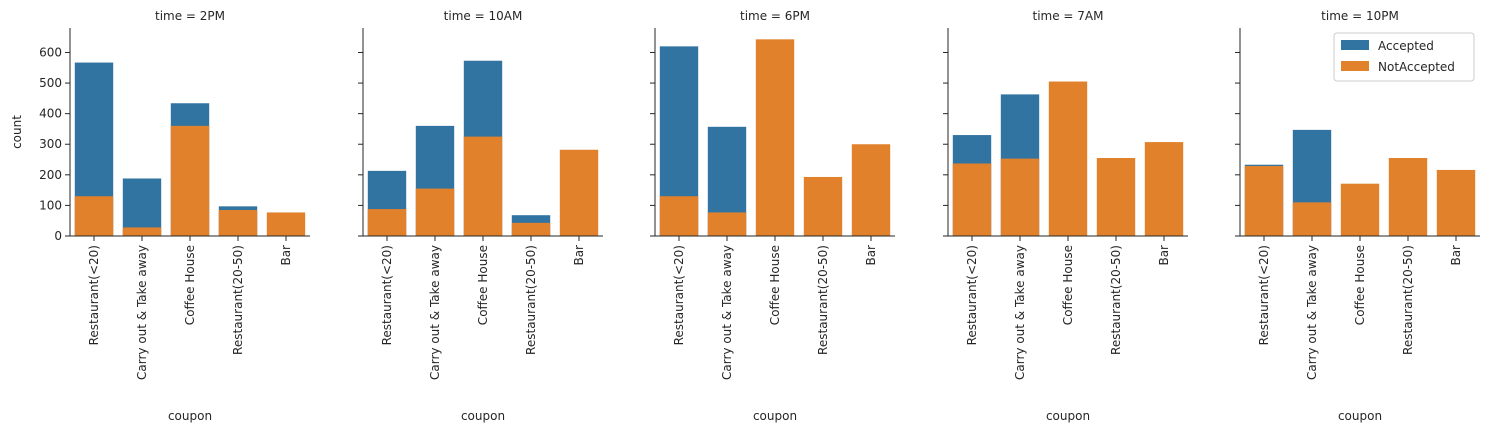 This screenshot has height=432, width=1489. I want to click on y-axis-label: count, so click(17, 132).